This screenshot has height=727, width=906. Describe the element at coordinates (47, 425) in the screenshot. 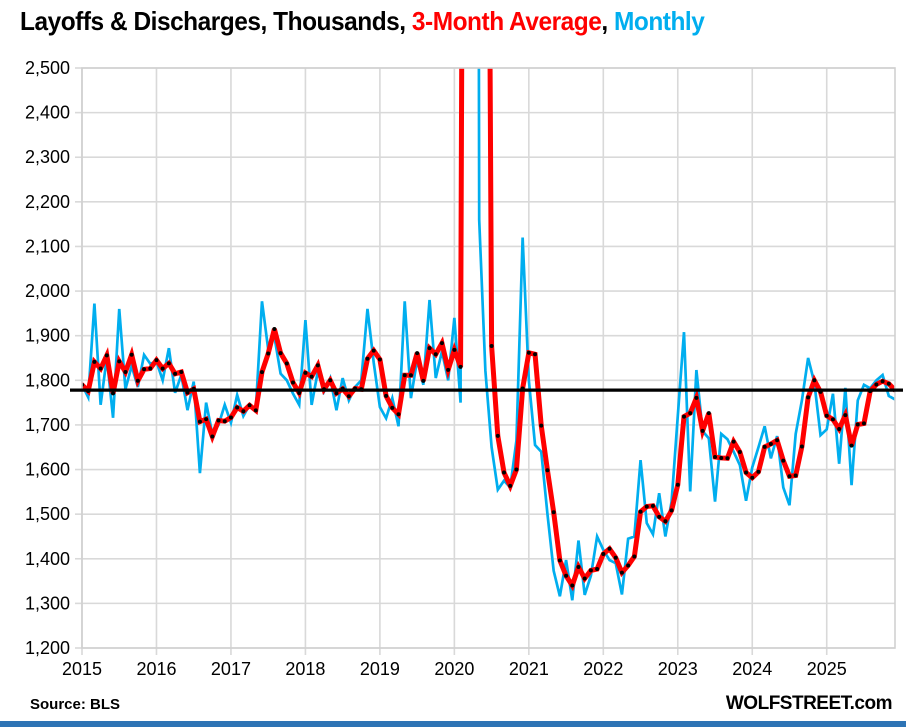

I see `y-tick-label: 1,700` at that location.